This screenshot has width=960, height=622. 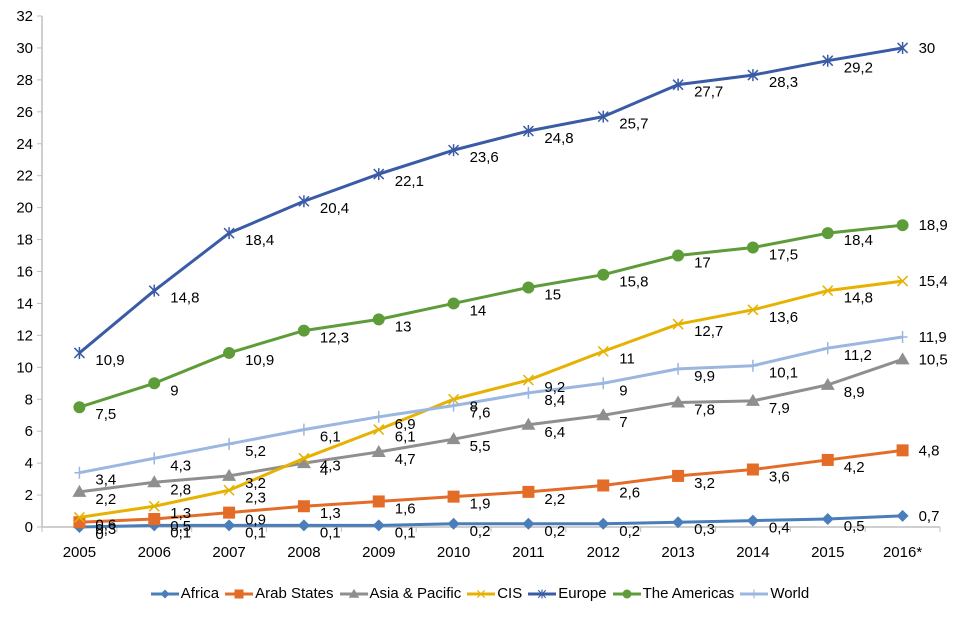 What do you see at coordinates (259, 240) in the screenshot?
I see `data-label-europe: 18,4` at bounding box center [259, 240].